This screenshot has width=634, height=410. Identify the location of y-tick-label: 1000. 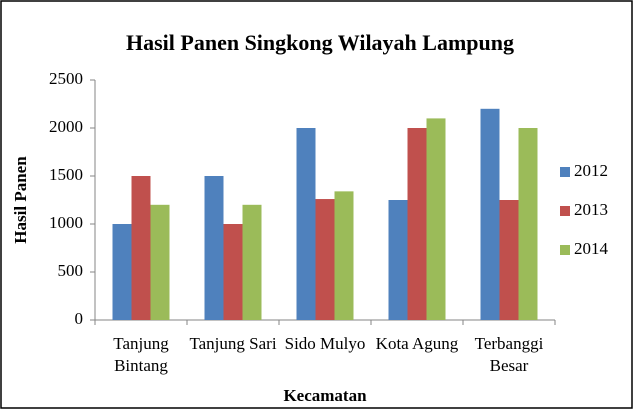
(66, 222).